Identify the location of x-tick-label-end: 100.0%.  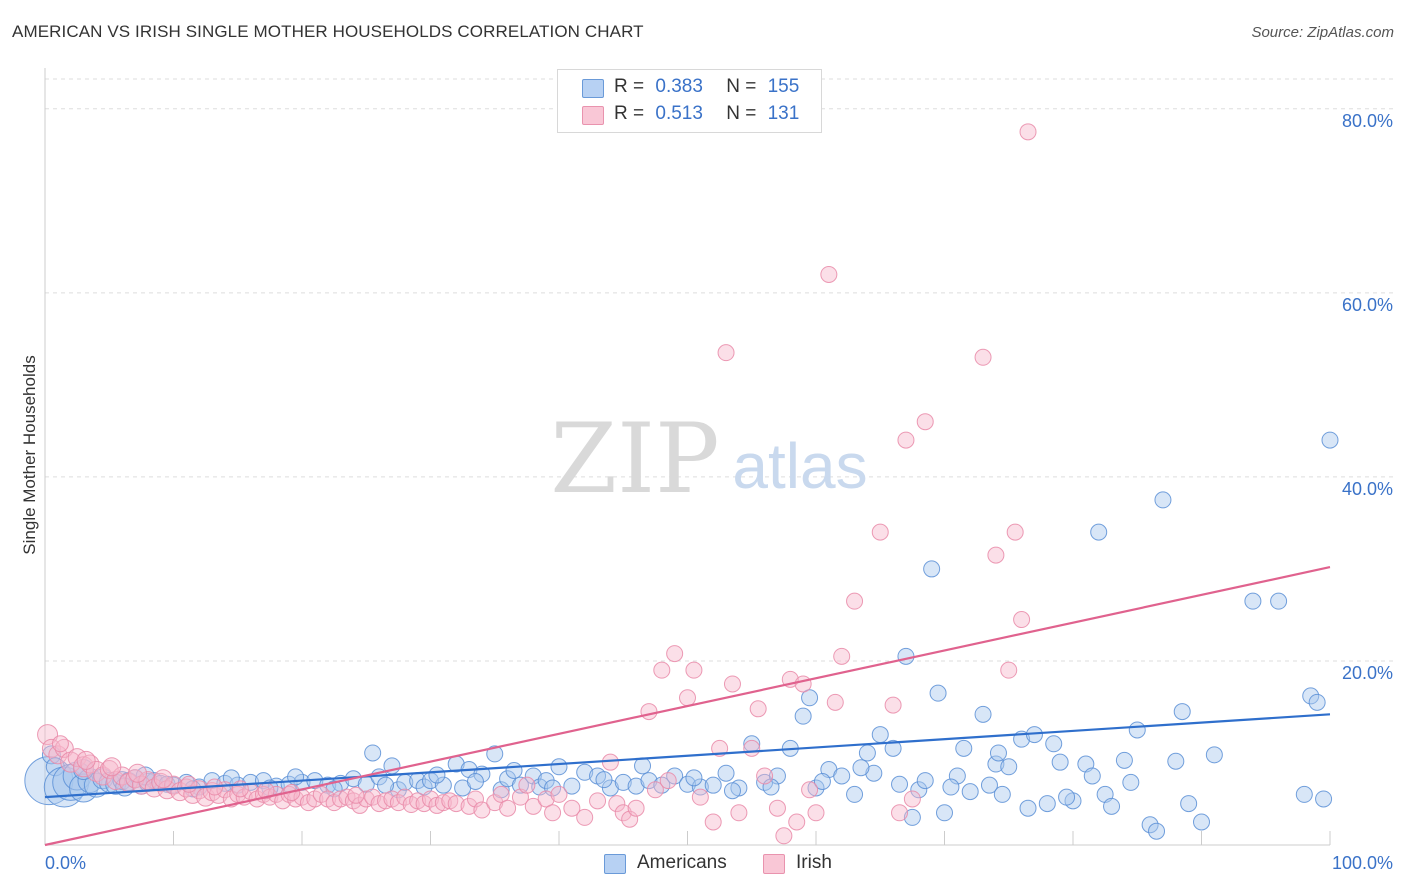
(1362, 863).